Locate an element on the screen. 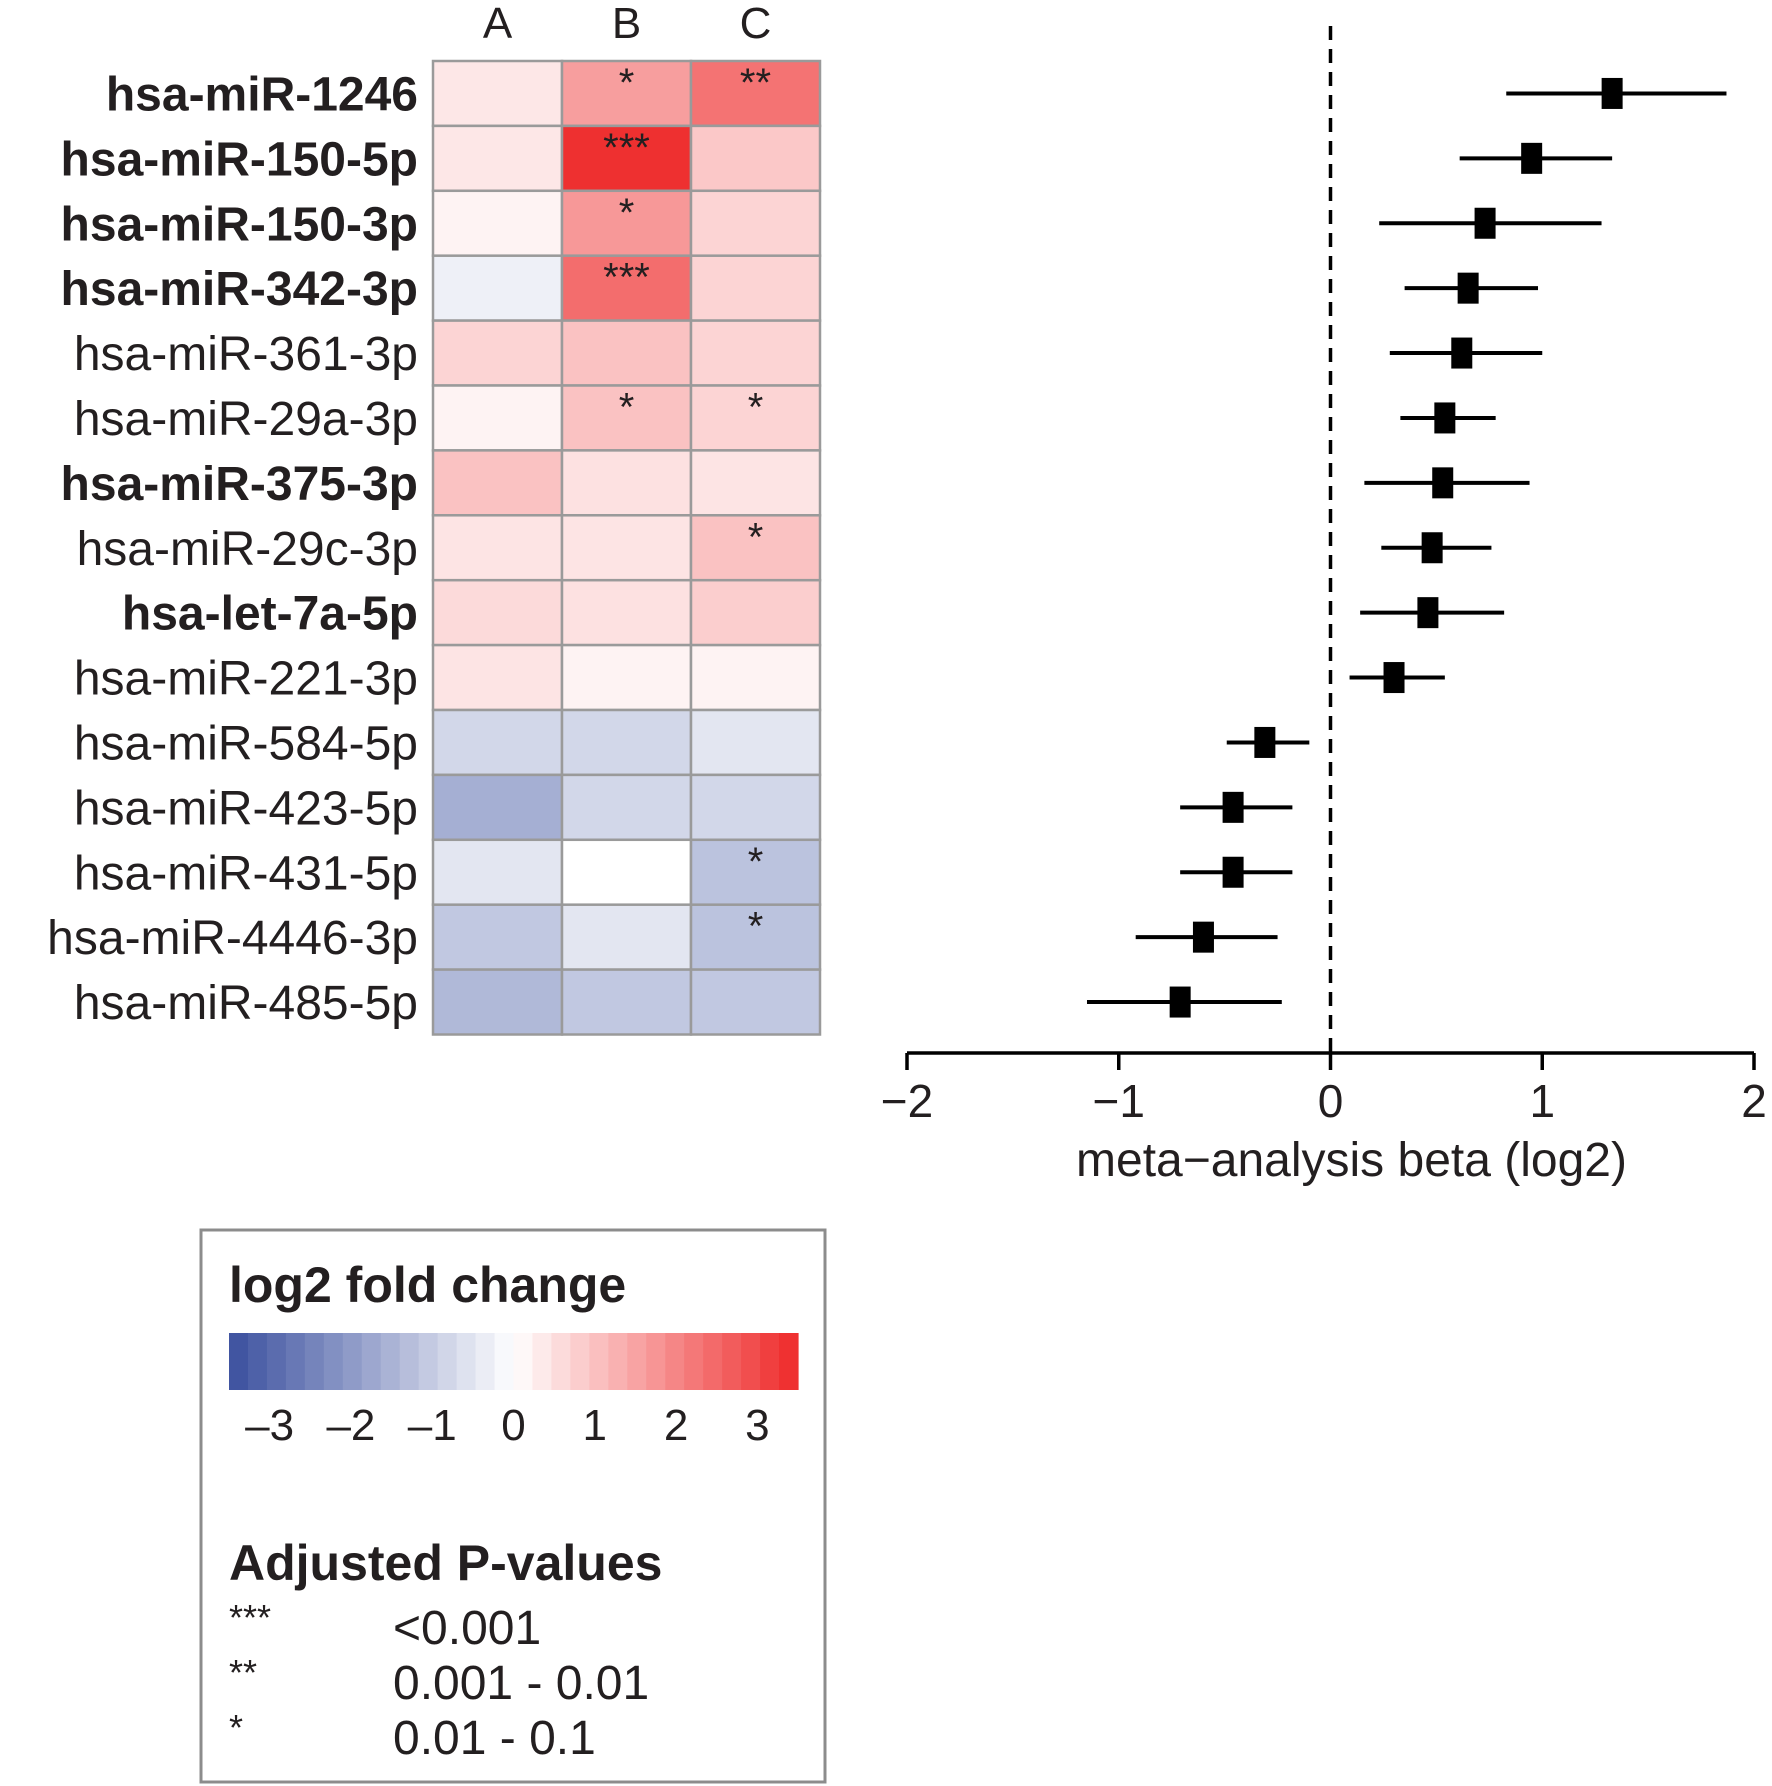  row-label: hsa-miR-4446-3p is located at coordinates (232, 938).